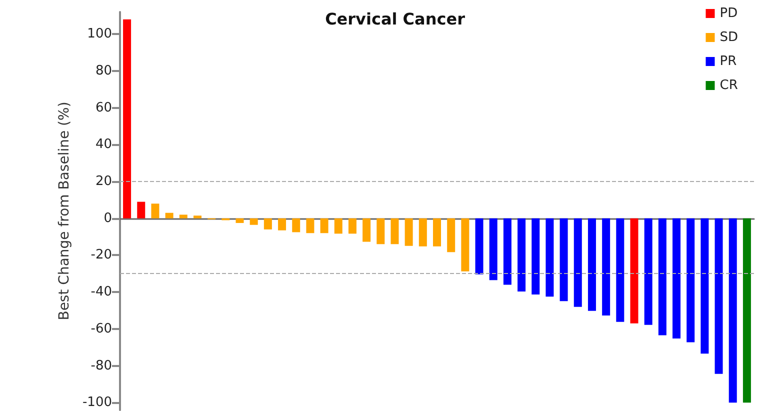  I want to click on y-tick-label: -100, so click(97, 402).